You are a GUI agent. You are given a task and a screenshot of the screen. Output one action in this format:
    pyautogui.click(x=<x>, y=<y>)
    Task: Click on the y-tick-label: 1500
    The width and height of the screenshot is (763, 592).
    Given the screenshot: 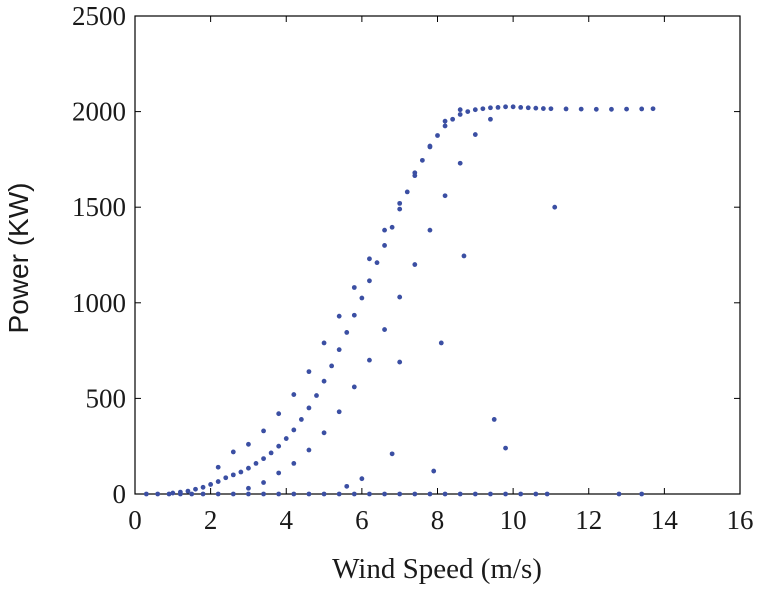 What is the action you would take?
    pyautogui.click(x=99, y=207)
    